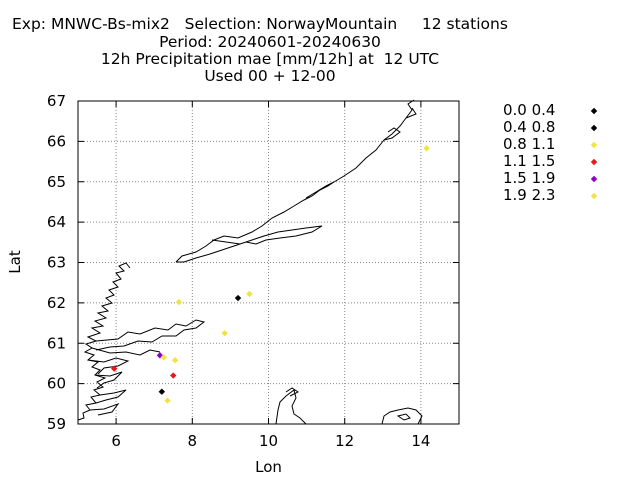 The width and height of the screenshot is (640, 480). I want to click on x-tick-label: 12, so click(344, 441).